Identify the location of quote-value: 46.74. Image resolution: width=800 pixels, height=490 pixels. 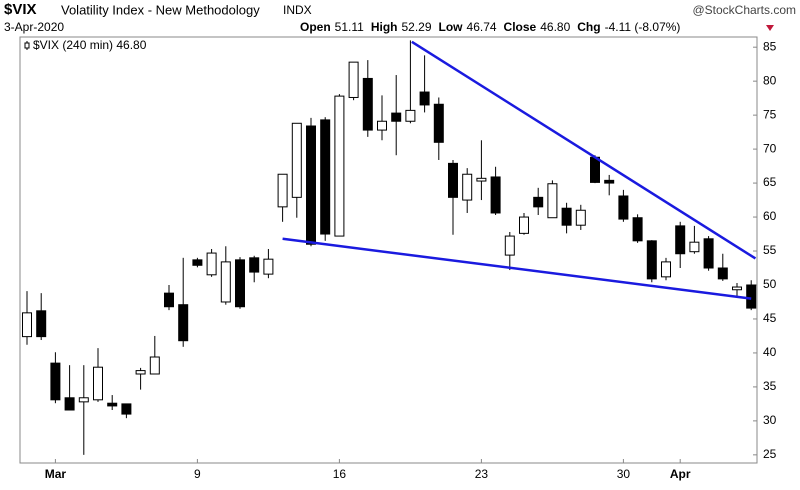
(482, 27).